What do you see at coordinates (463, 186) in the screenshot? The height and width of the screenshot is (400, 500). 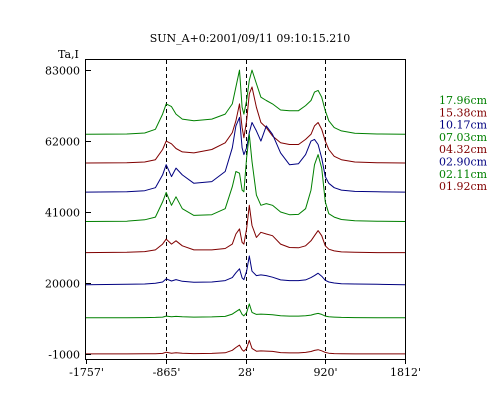 I see `legend-label-7: 01.92cm` at bounding box center [463, 186].